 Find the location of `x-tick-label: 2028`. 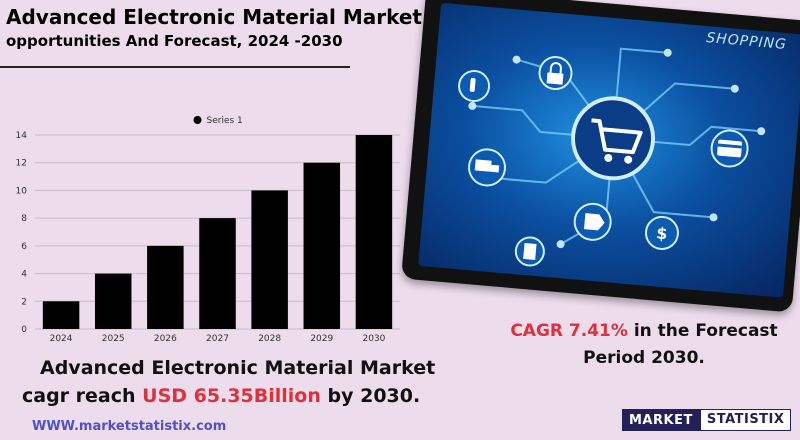

x-tick-label: 2028 is located at coordinates (269, 339).